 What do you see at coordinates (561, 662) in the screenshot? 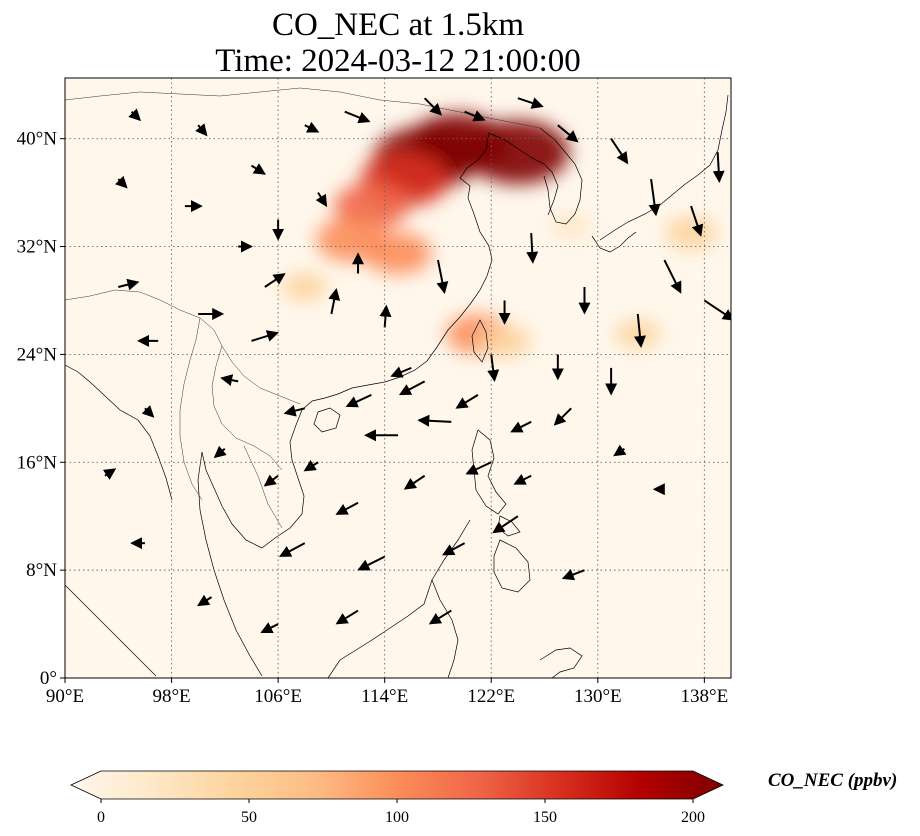
I see `coastline-sulawesi` at bounding box center [561, 662].